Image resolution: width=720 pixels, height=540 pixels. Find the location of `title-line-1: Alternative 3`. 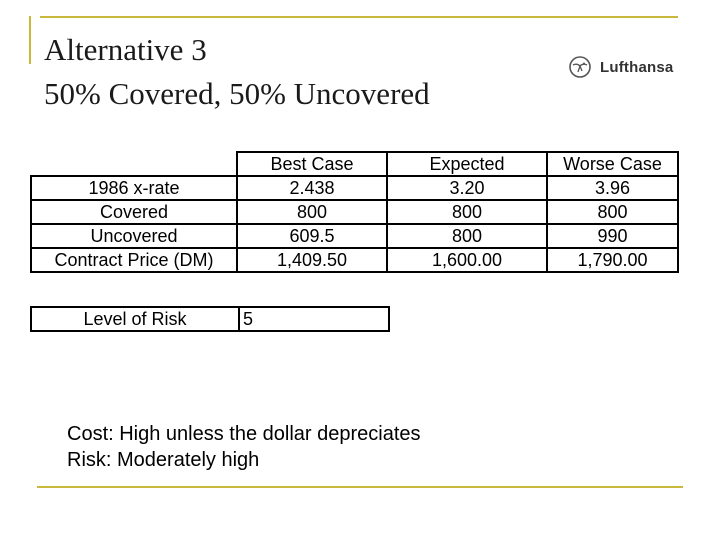

title-line-1: Alternative 3 is located at coordinates (125, 49).